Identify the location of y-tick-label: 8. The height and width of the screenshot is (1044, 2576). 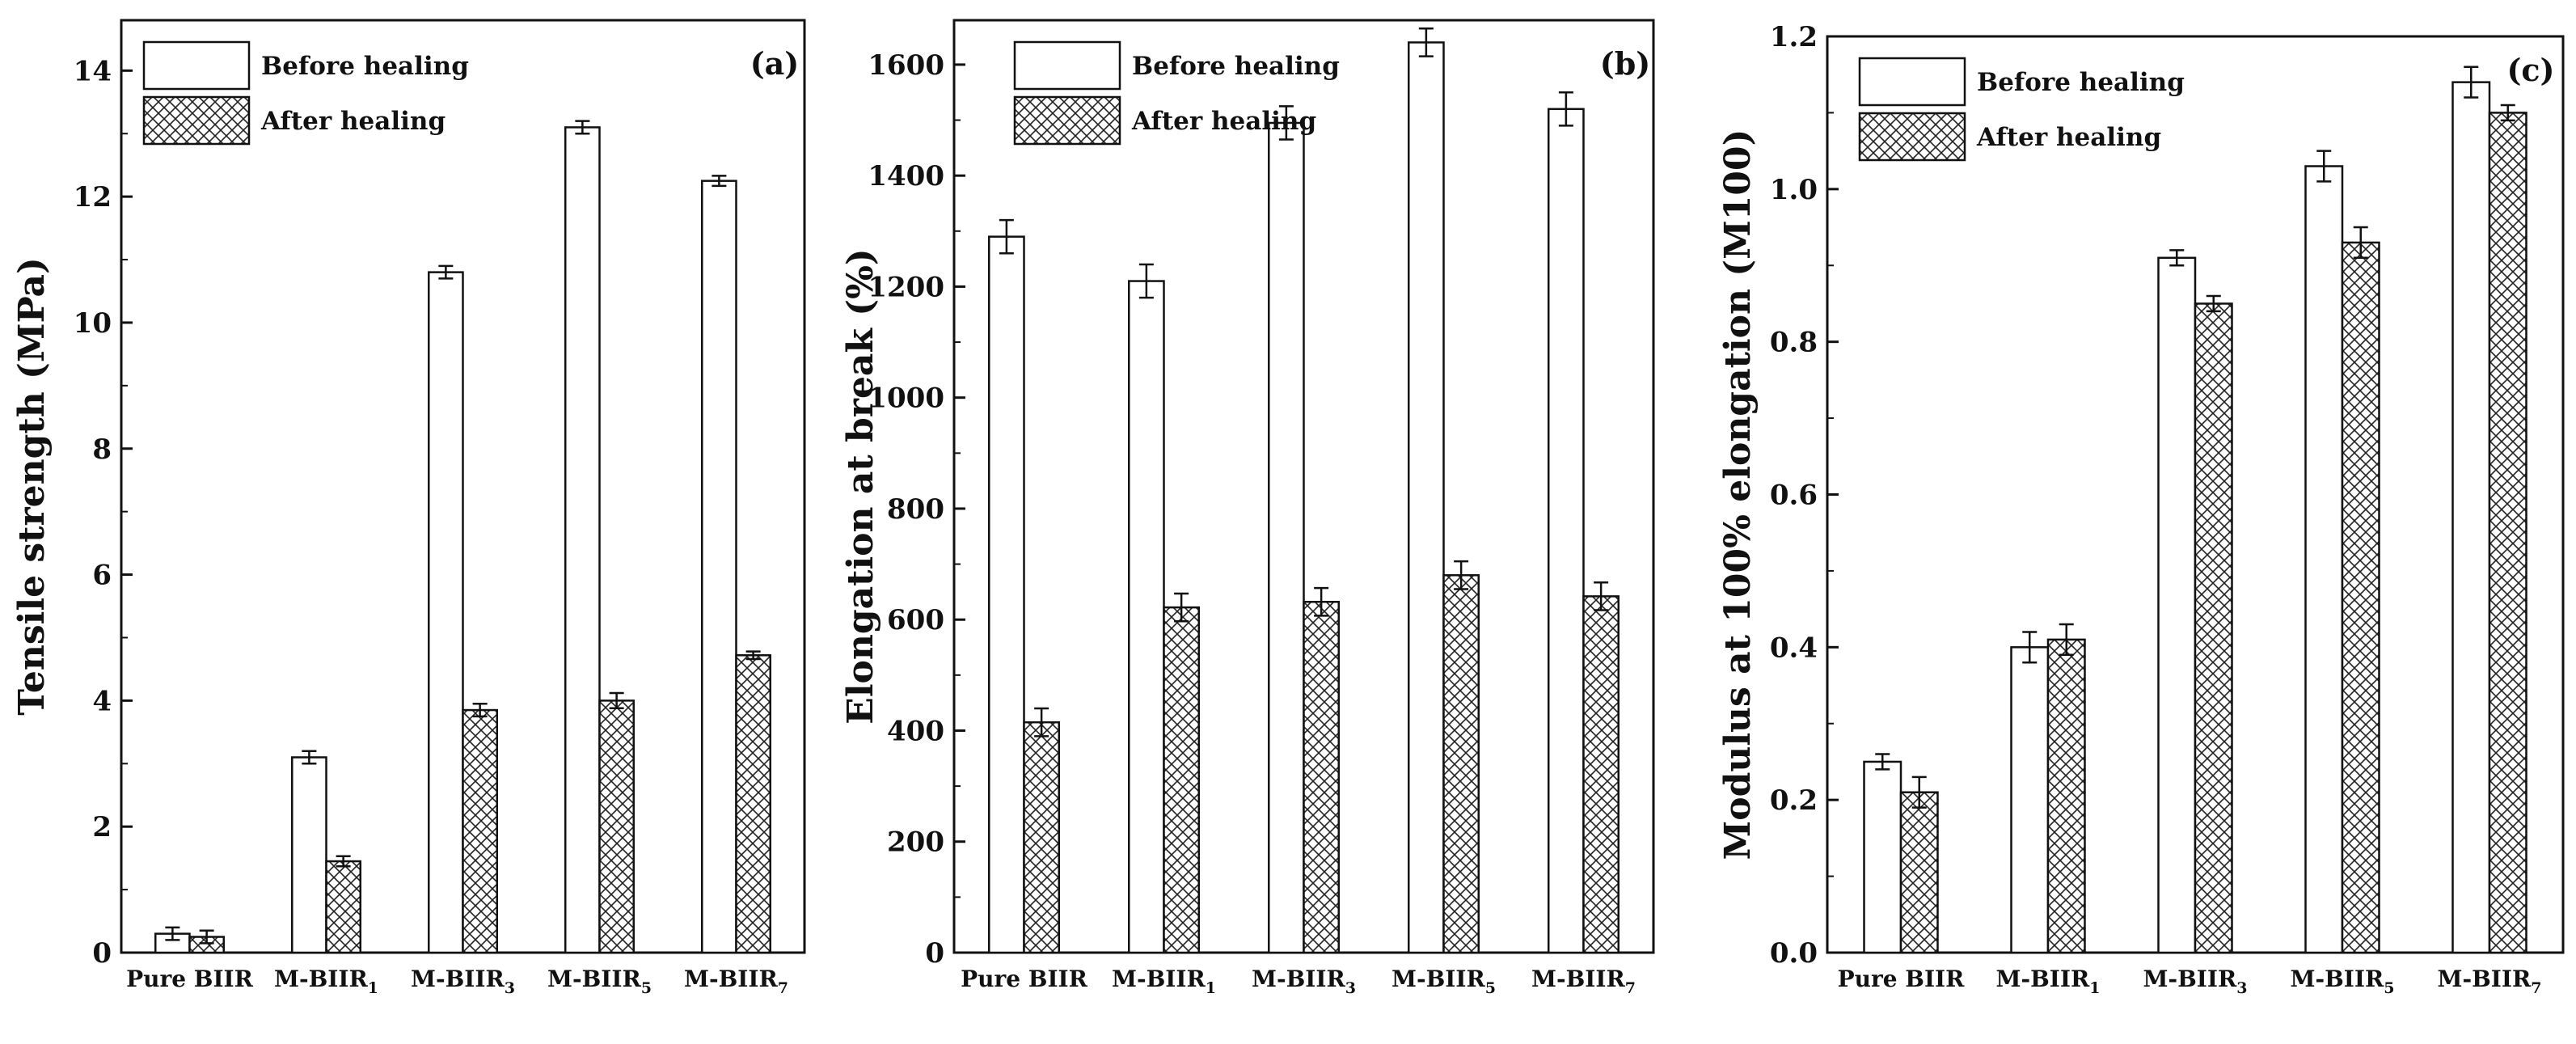
(102, 450).